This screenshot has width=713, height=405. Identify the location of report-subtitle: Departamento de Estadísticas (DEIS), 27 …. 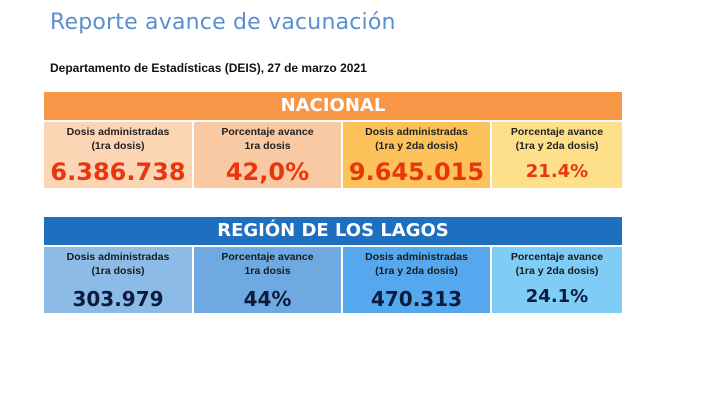
(208, 68).